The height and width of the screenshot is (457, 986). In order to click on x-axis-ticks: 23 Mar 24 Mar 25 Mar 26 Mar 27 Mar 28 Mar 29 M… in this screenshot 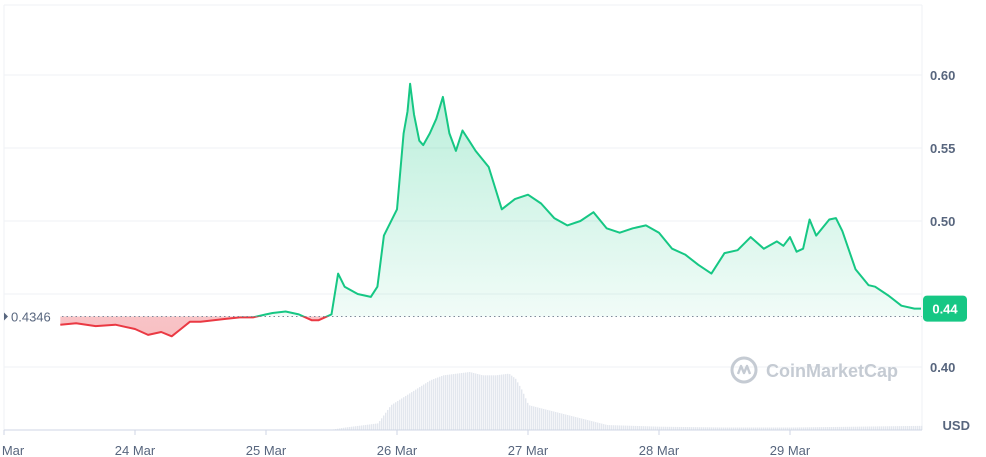, I will do `click(405, 443)`.